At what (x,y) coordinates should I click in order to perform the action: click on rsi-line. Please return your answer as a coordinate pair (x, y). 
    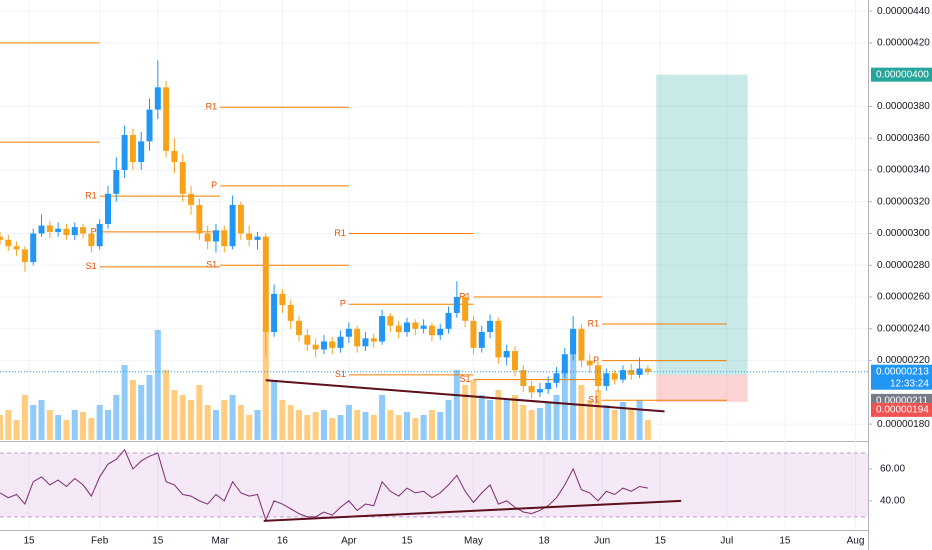
    Looking at the image, I should click on (324, 485).